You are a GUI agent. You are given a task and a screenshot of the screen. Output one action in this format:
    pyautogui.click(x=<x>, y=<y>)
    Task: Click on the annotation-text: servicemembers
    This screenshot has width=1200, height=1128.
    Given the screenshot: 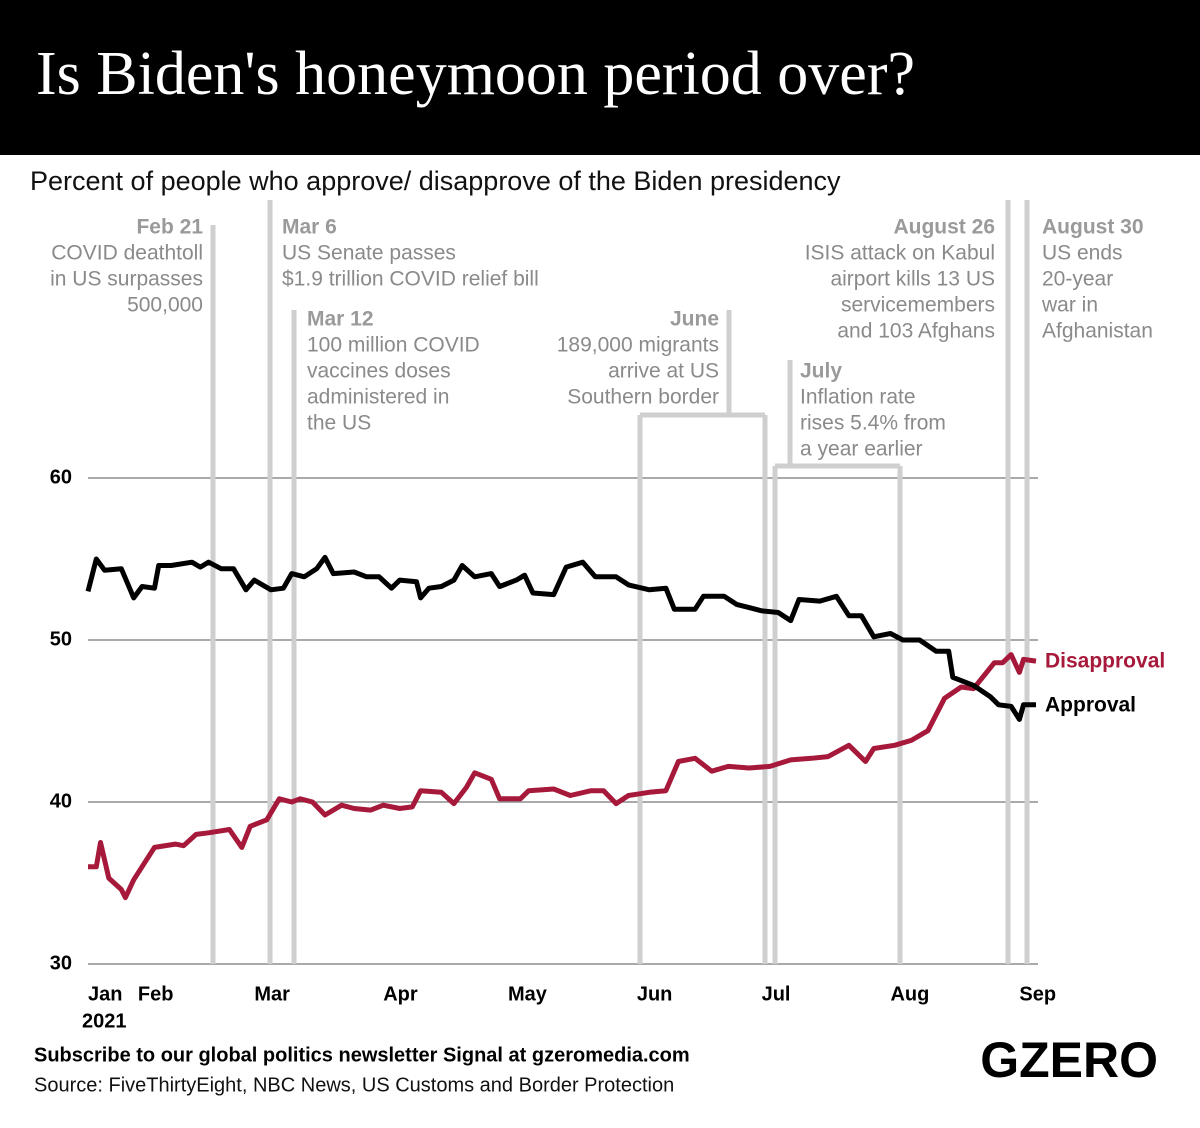 What is the action you would take?
    pyautogui.click(x=918, y=305)
    